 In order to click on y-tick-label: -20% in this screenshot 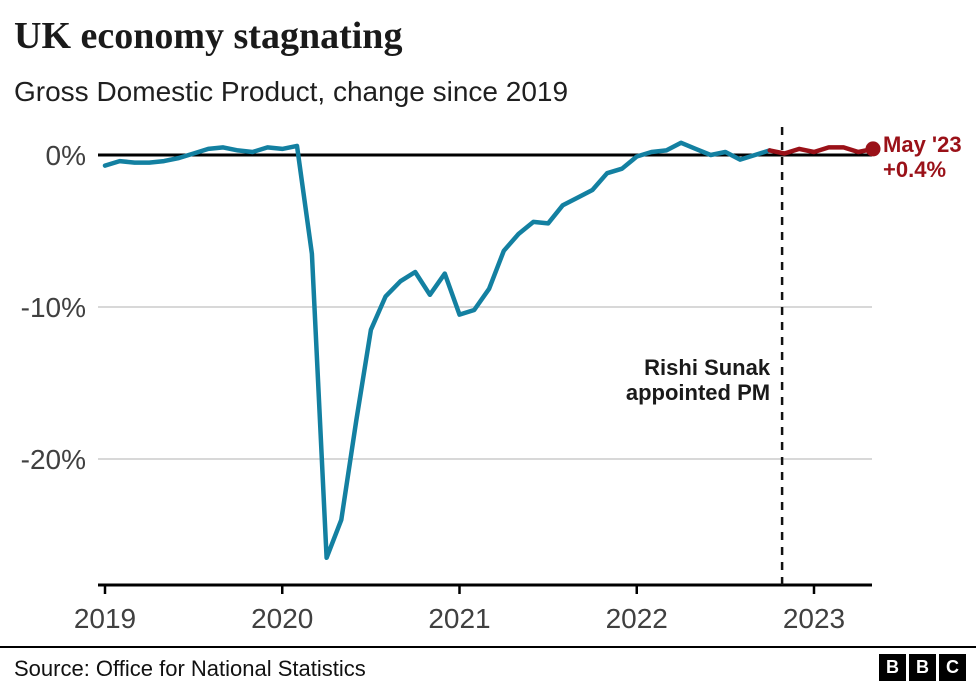, I will do `click(53, 459)`.